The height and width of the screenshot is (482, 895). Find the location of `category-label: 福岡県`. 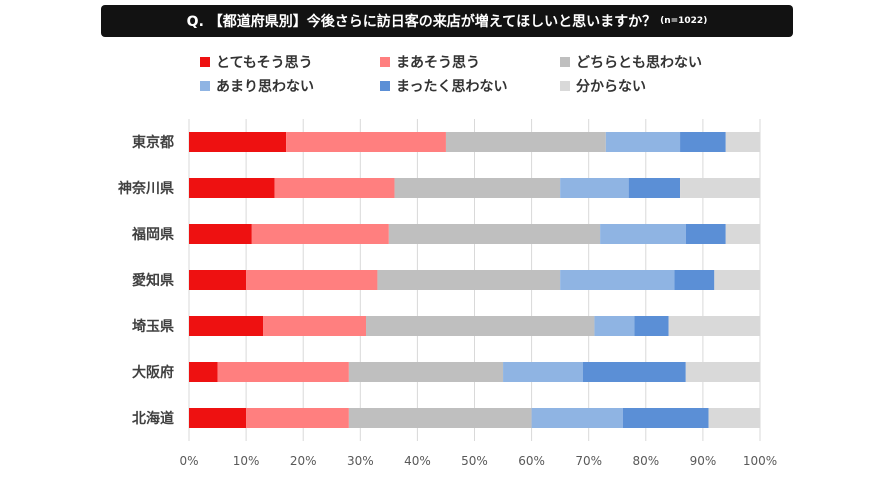

category-label: 福岡県 is located at coordinates (152, 234).